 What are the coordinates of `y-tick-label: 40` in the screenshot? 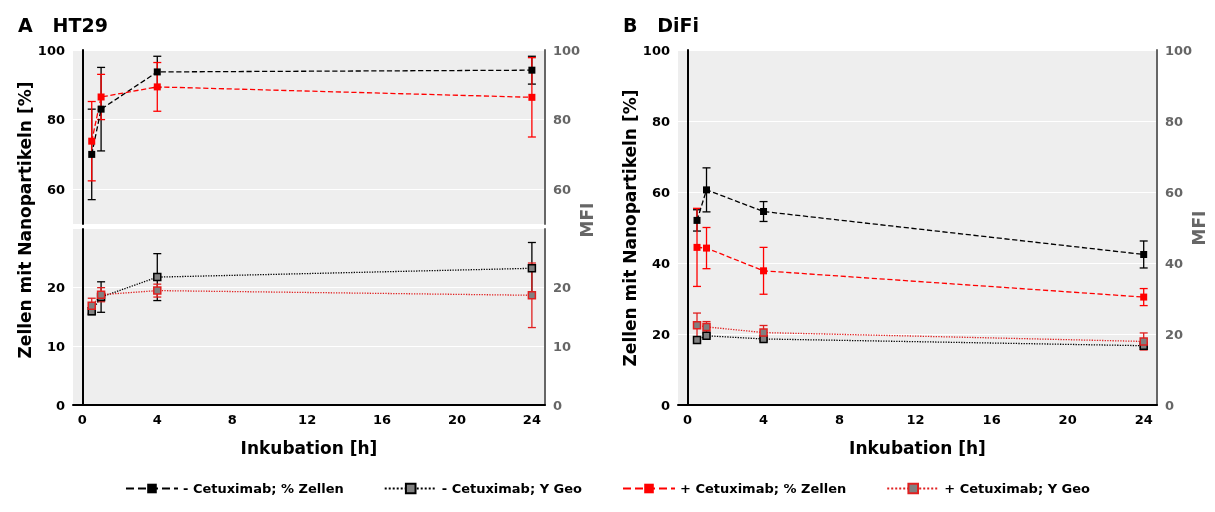 It's located at (660, 263).